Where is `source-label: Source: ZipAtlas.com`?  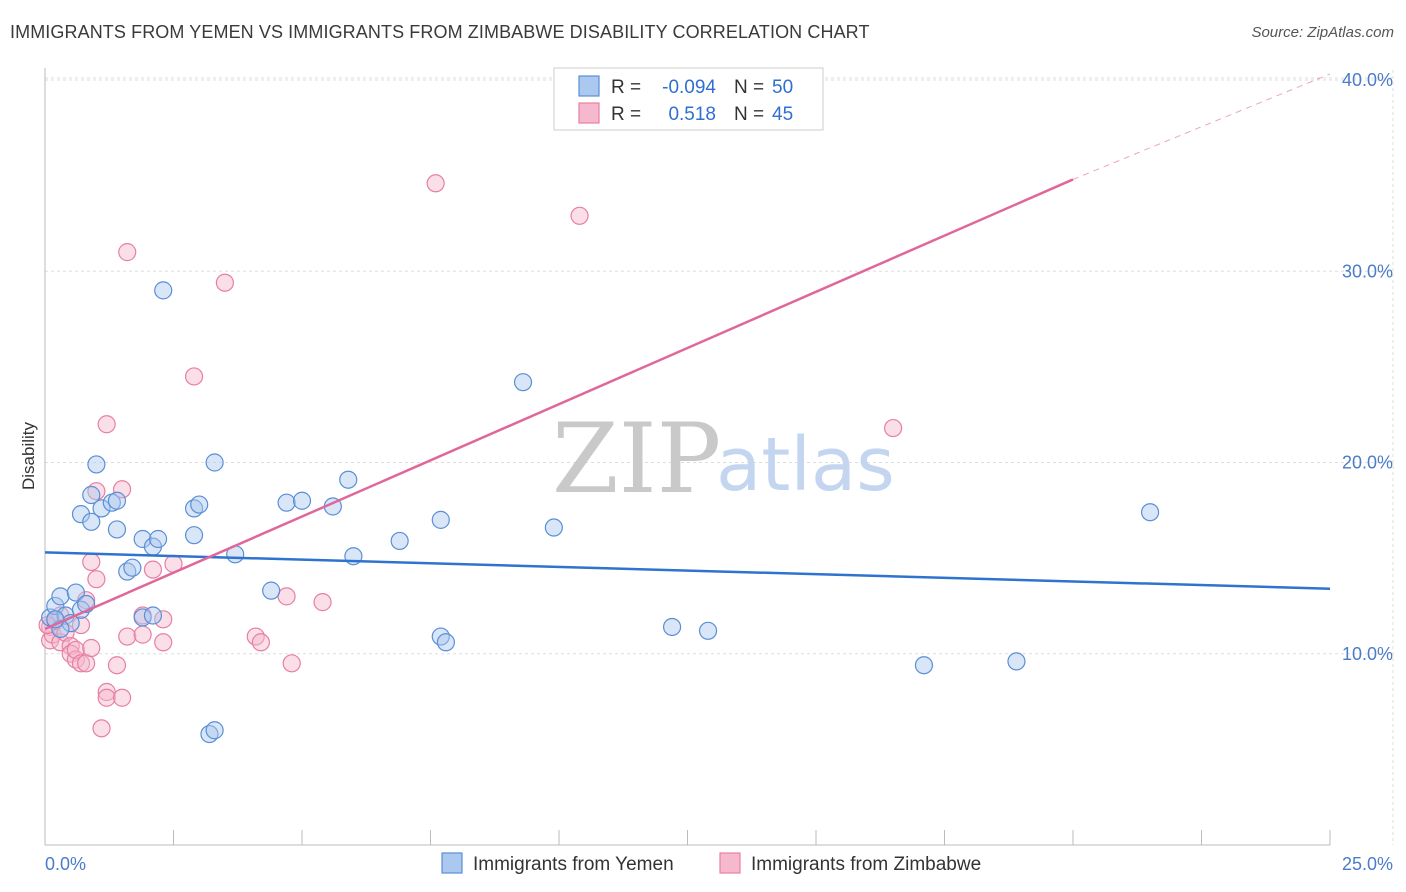
source-label: Source: ZipAtlas.com is located at coordinates (1322, 32).